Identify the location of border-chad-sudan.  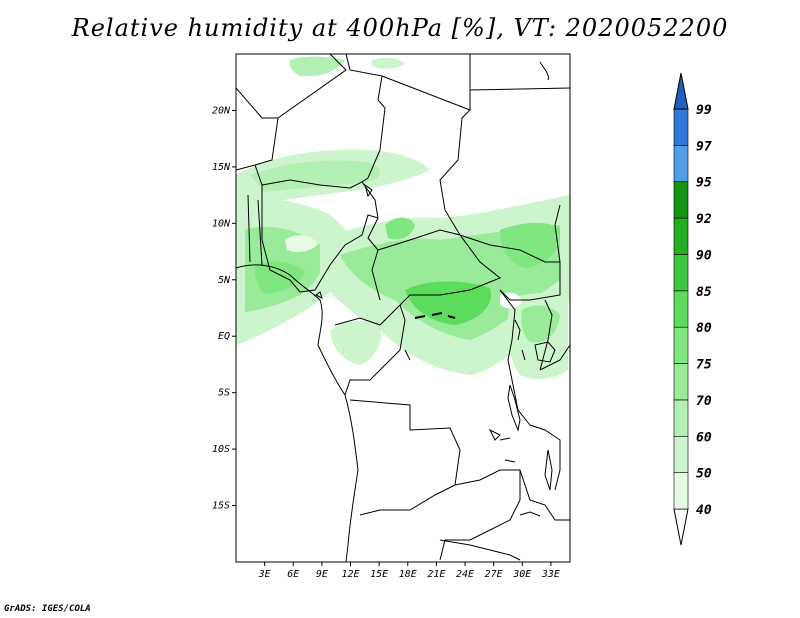
(455, 172).